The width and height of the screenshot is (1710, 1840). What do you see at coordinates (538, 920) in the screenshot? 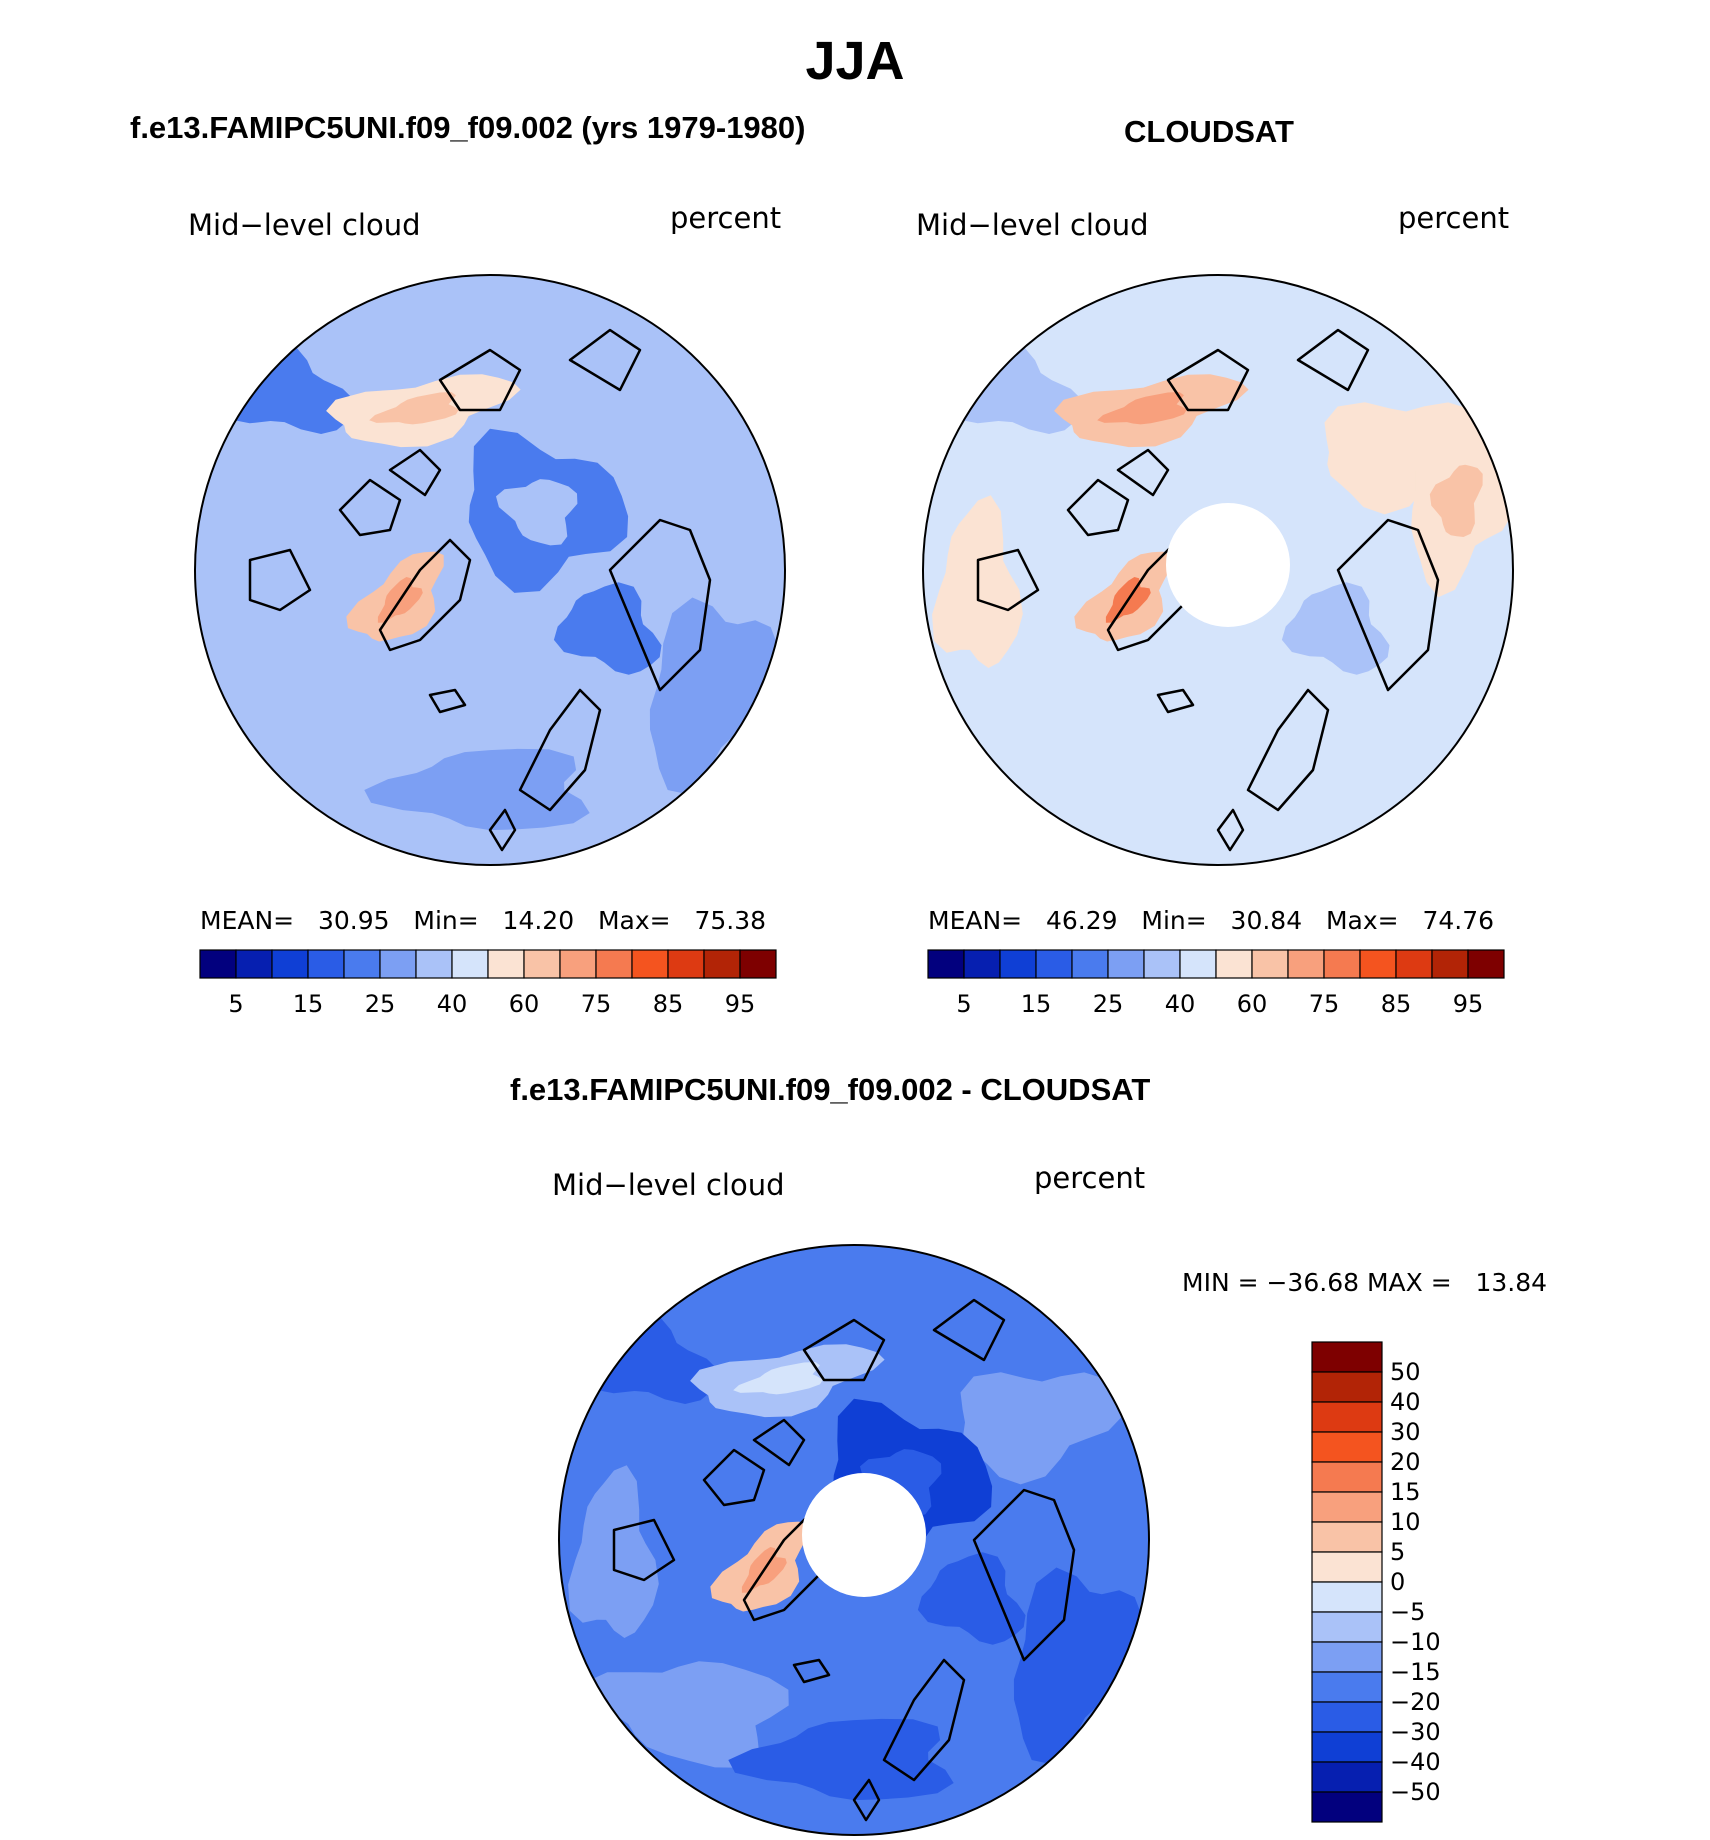
I see `panel-1-min: 14.20` at bounding box center [538, 920].